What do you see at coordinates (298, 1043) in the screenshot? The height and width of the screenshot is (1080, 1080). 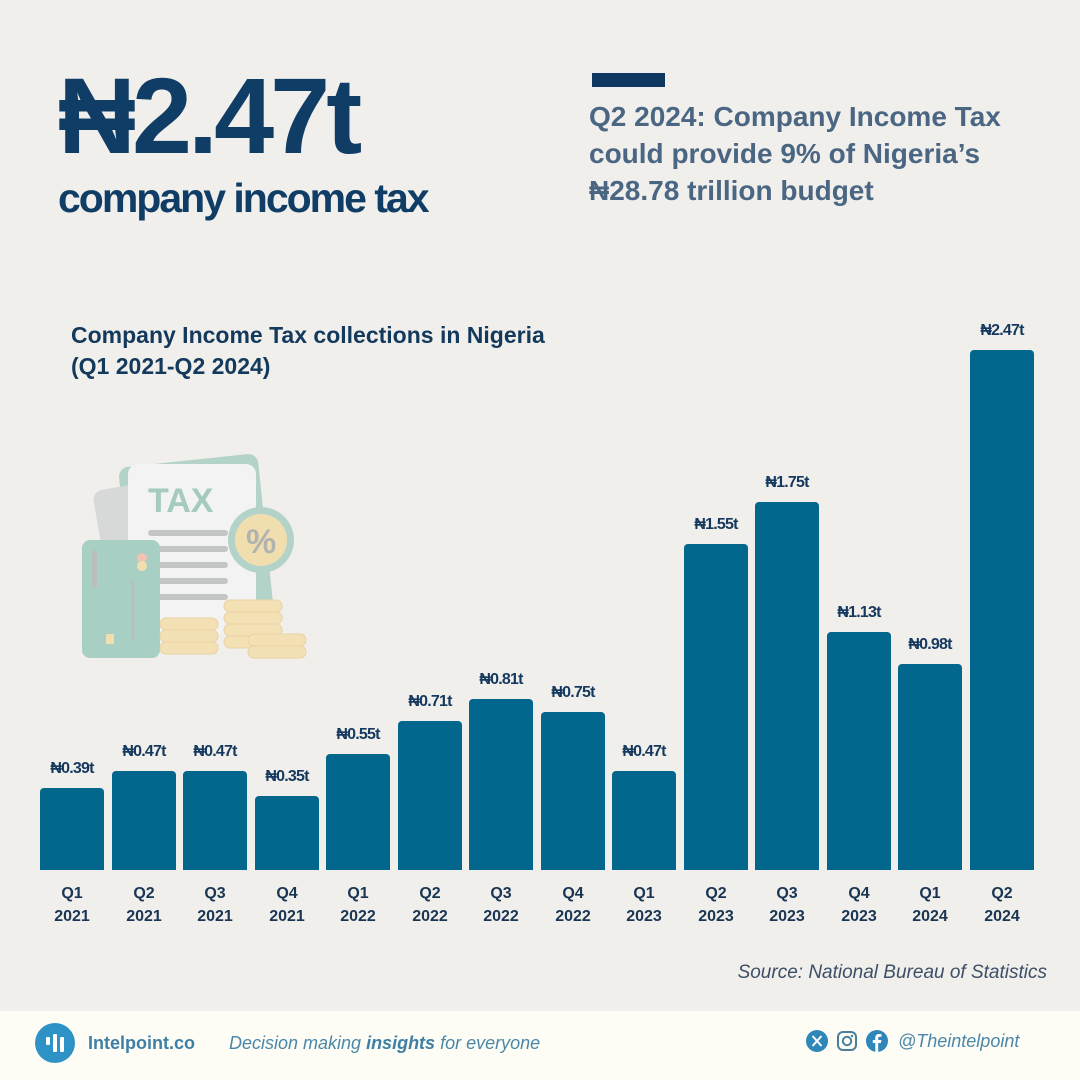 I see `tagline-pre: Decision making` at bounding box center [298, 1043].